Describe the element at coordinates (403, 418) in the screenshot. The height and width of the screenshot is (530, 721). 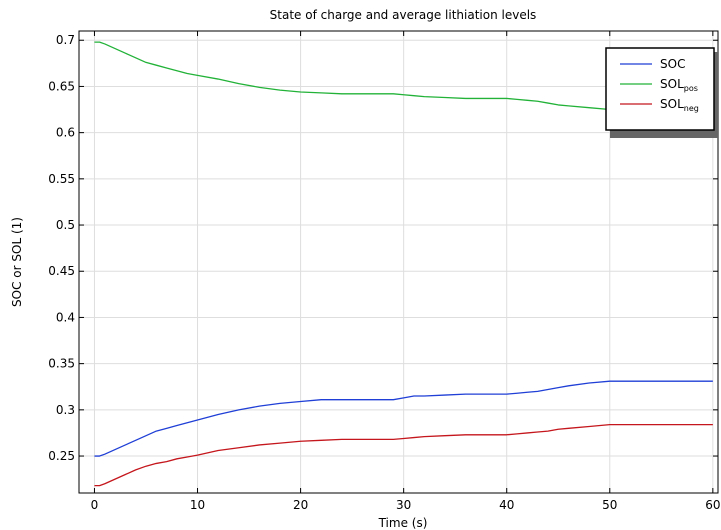
I see `series-line-soc` at that location.